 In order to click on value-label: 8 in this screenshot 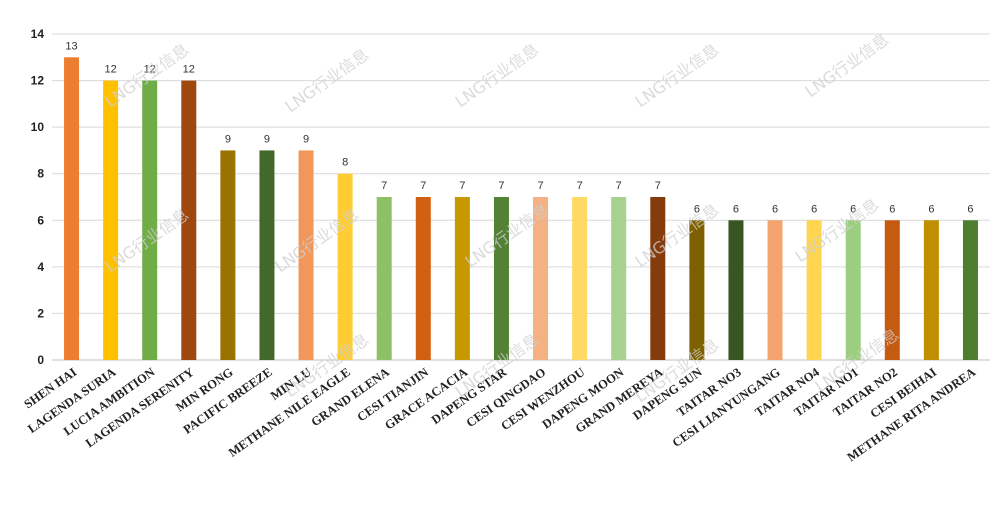, I will do `click(345, 163)`.